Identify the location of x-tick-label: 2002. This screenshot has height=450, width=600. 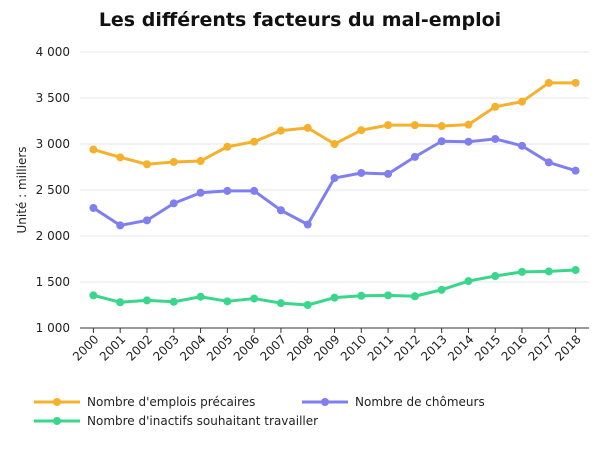
(139, 347).